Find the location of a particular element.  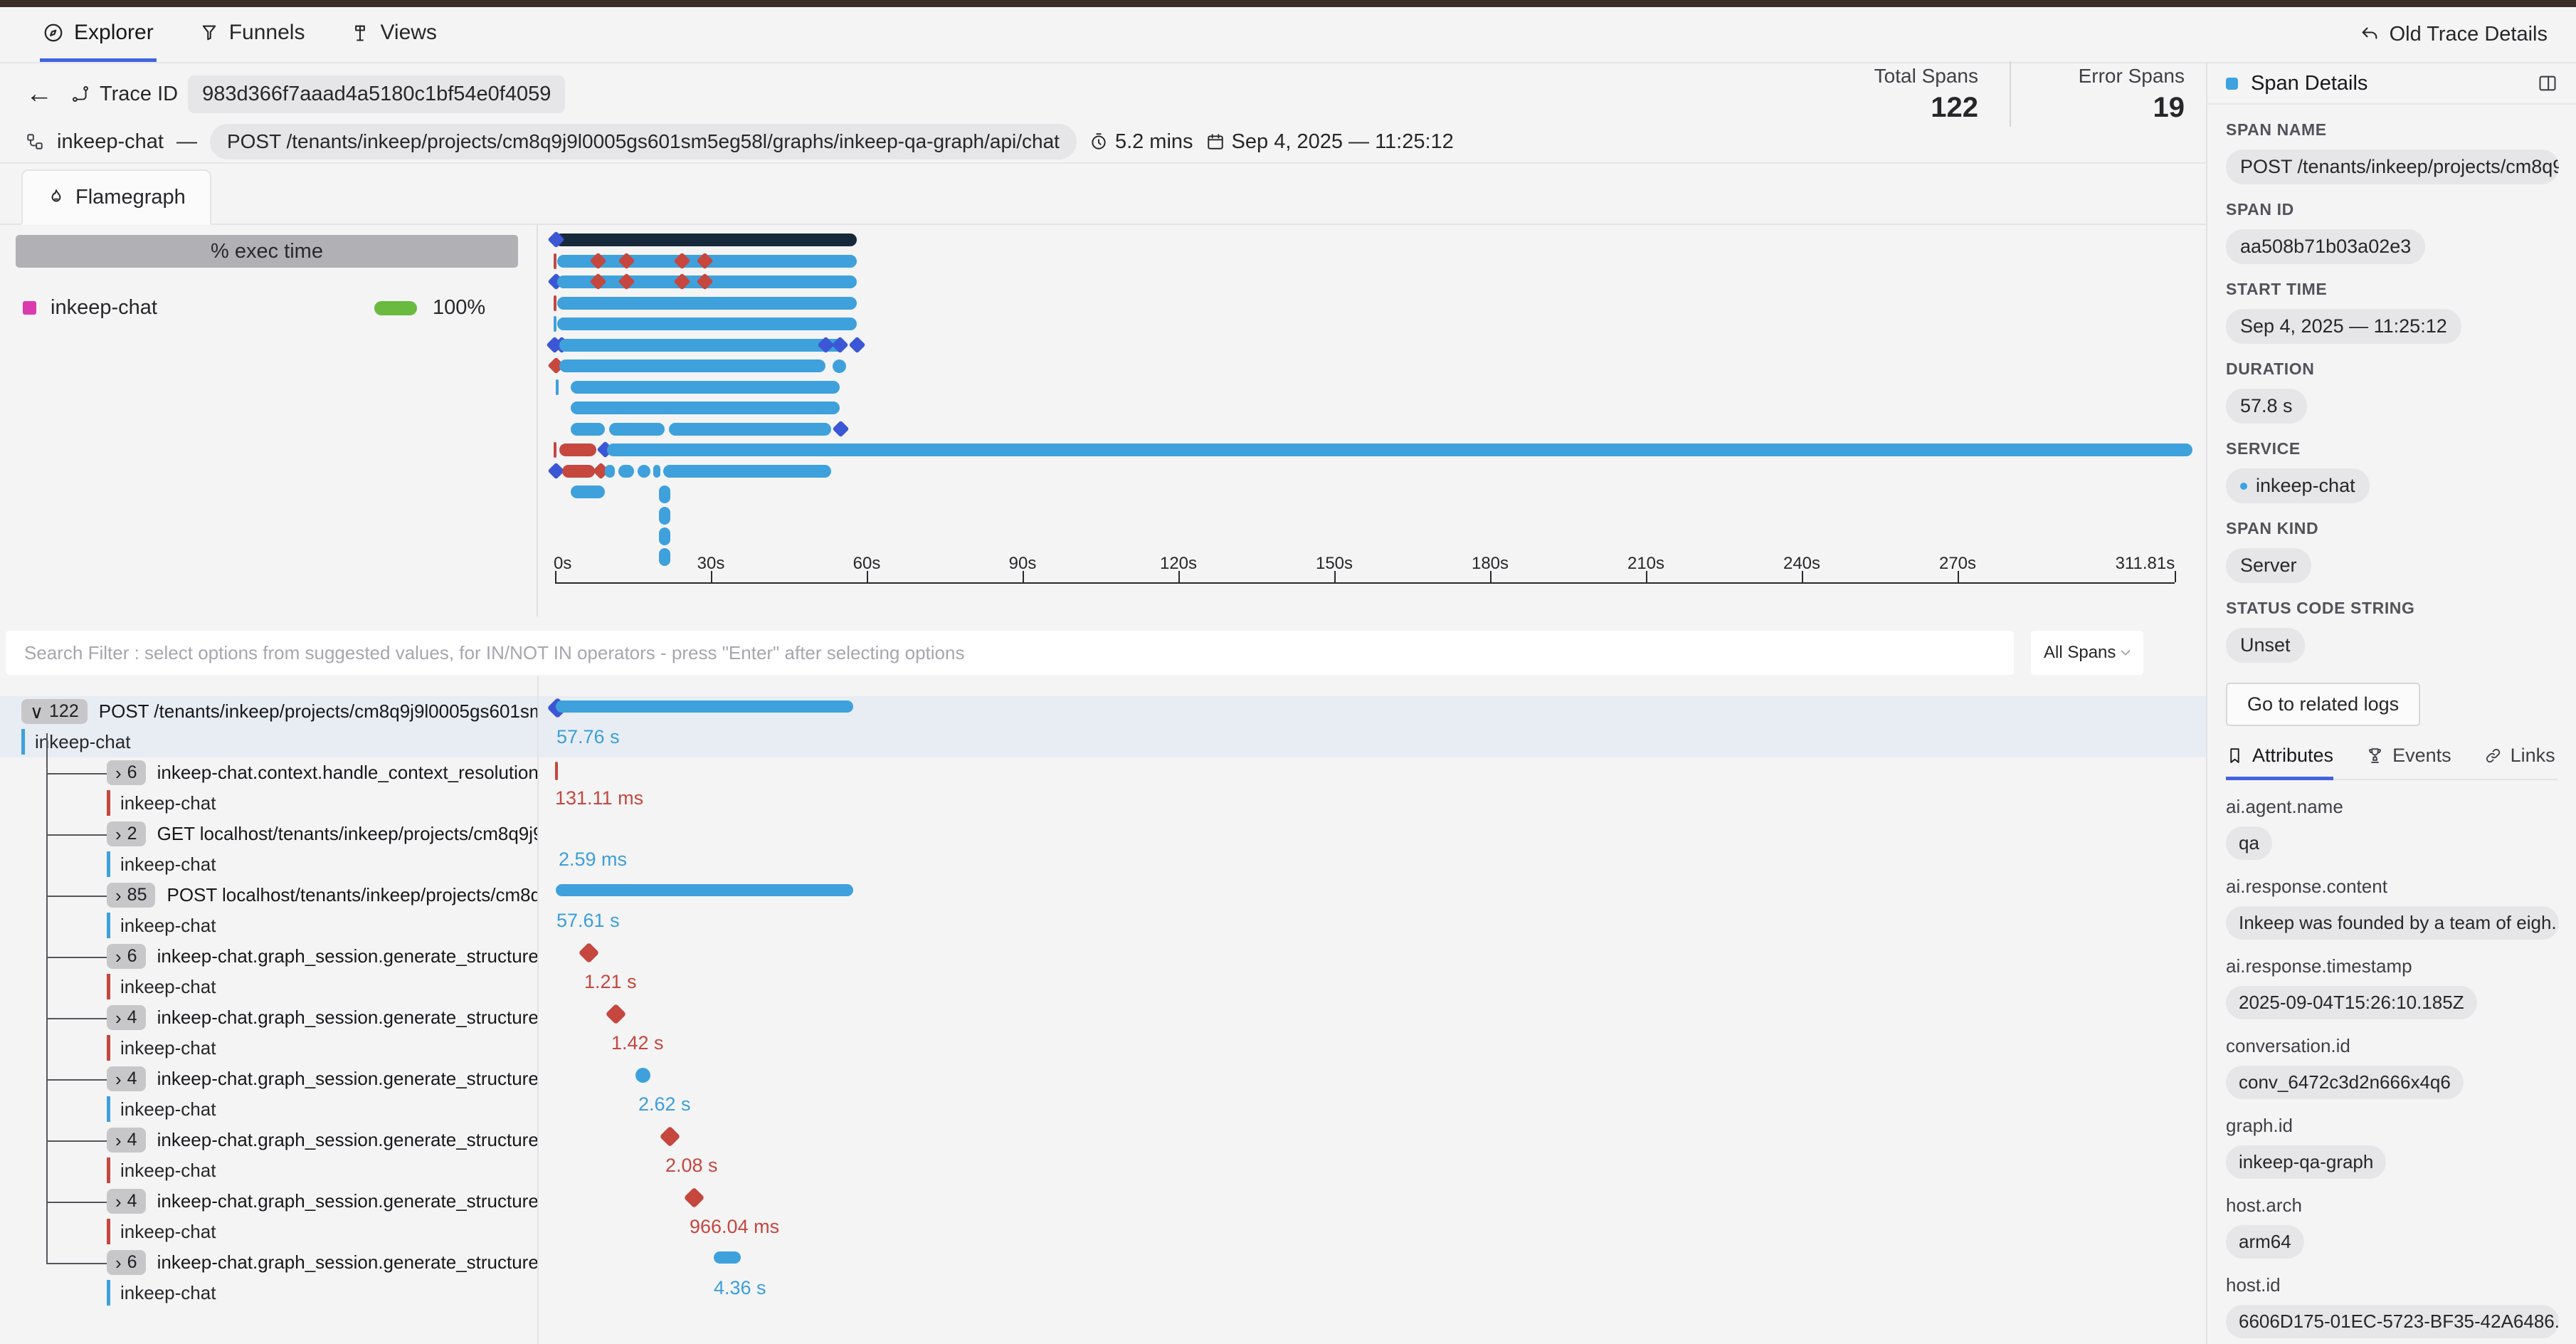

tab-flamegraph: Flamegraph is located at coordinates (116, 197).